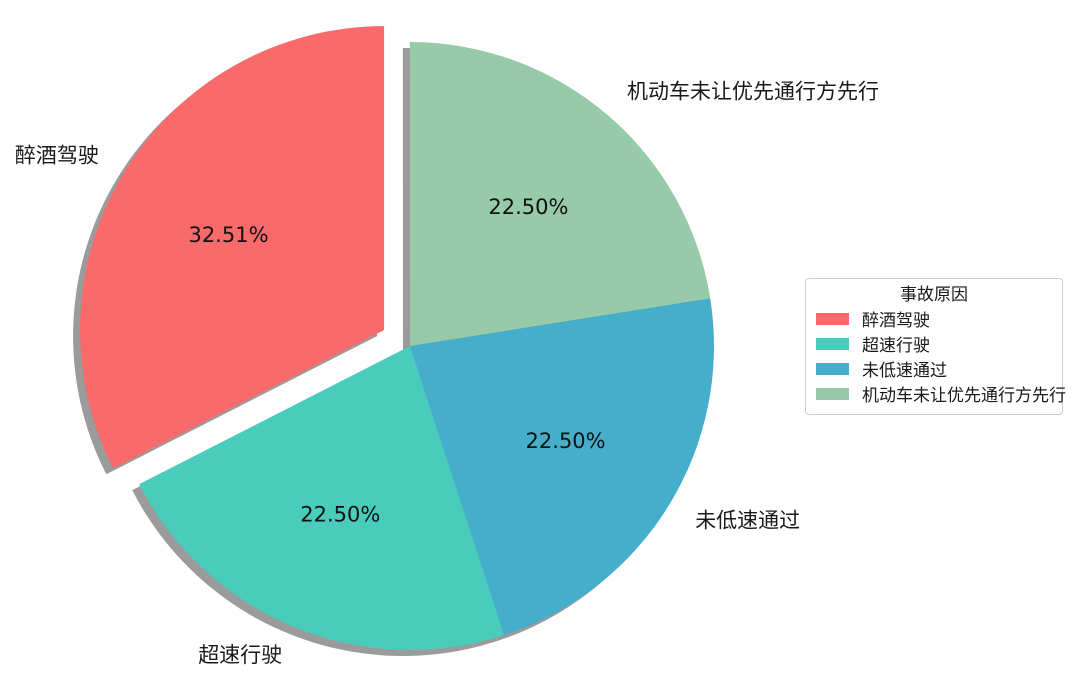 Image resolution: width=1080 pixels, height=687 pixels. I want to click on legend-item: 醉酒驾驶, so click(934, 318).